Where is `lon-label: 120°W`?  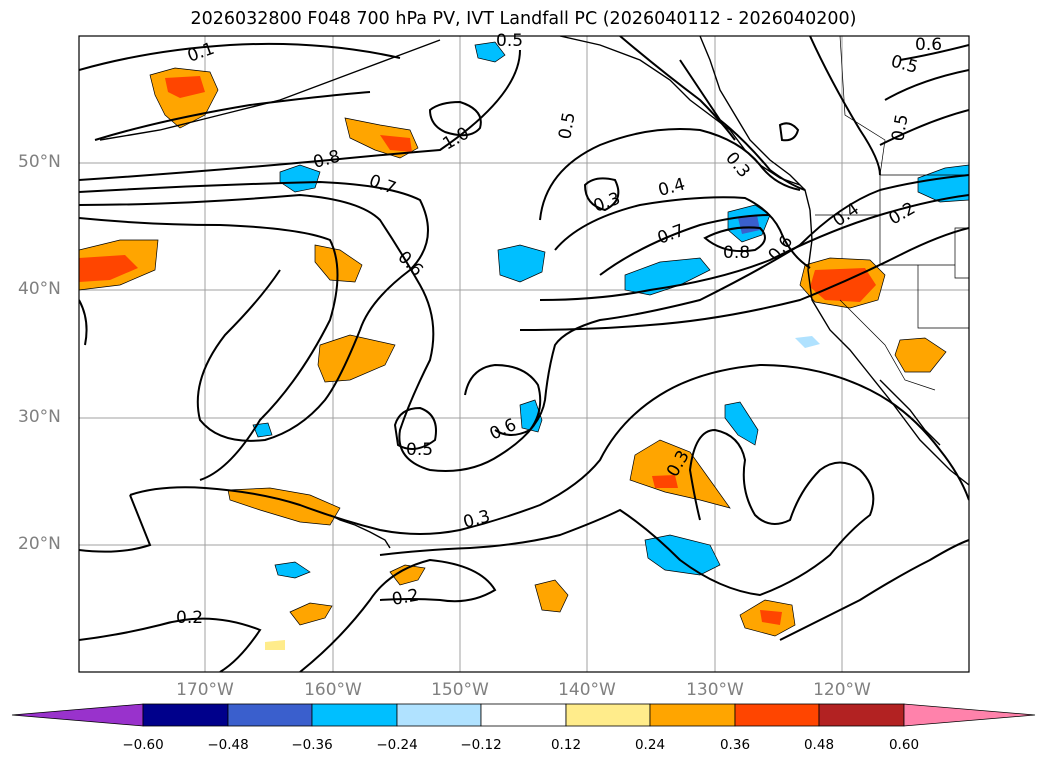
lon-label: 120°W is located at coordinates (842, 690).